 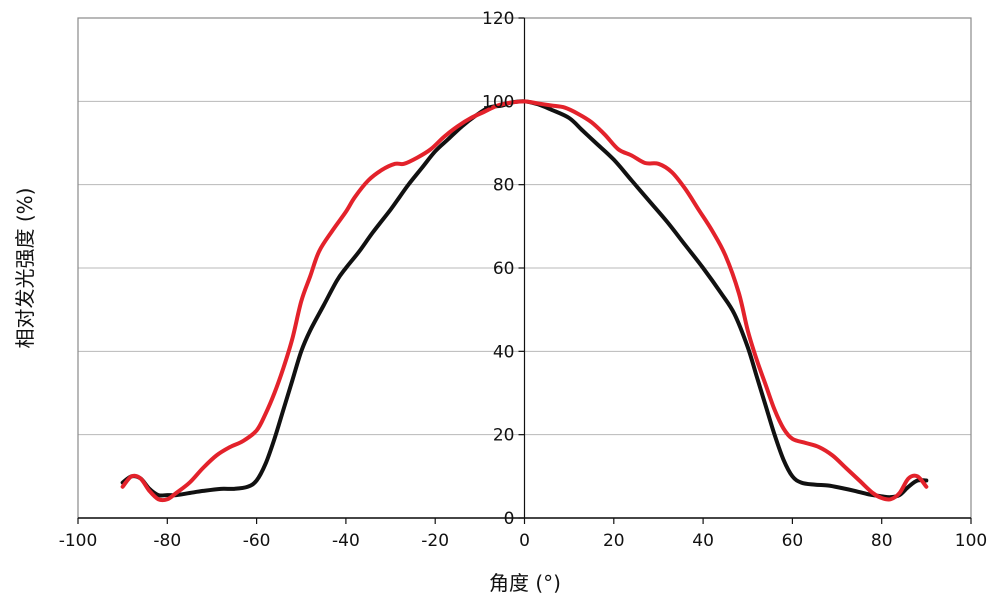 What do you see at coordinates (346, 541) in the screenshot?
I see `x-tick-label: -40` at bounding box center [346, 541].